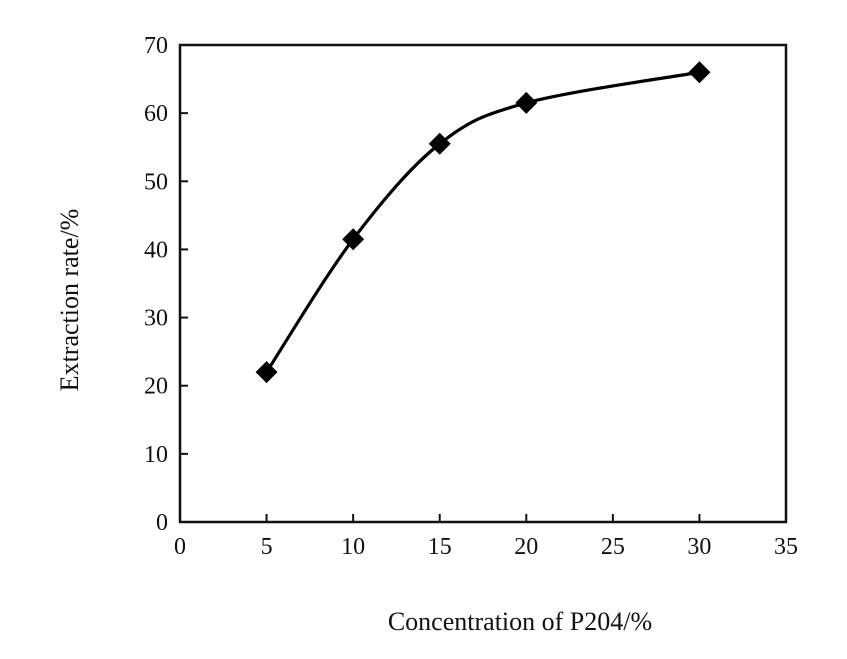 The height and width of the screenshot is (659, 847). I want to click on y-tick-label: 0, so click(162, 523).